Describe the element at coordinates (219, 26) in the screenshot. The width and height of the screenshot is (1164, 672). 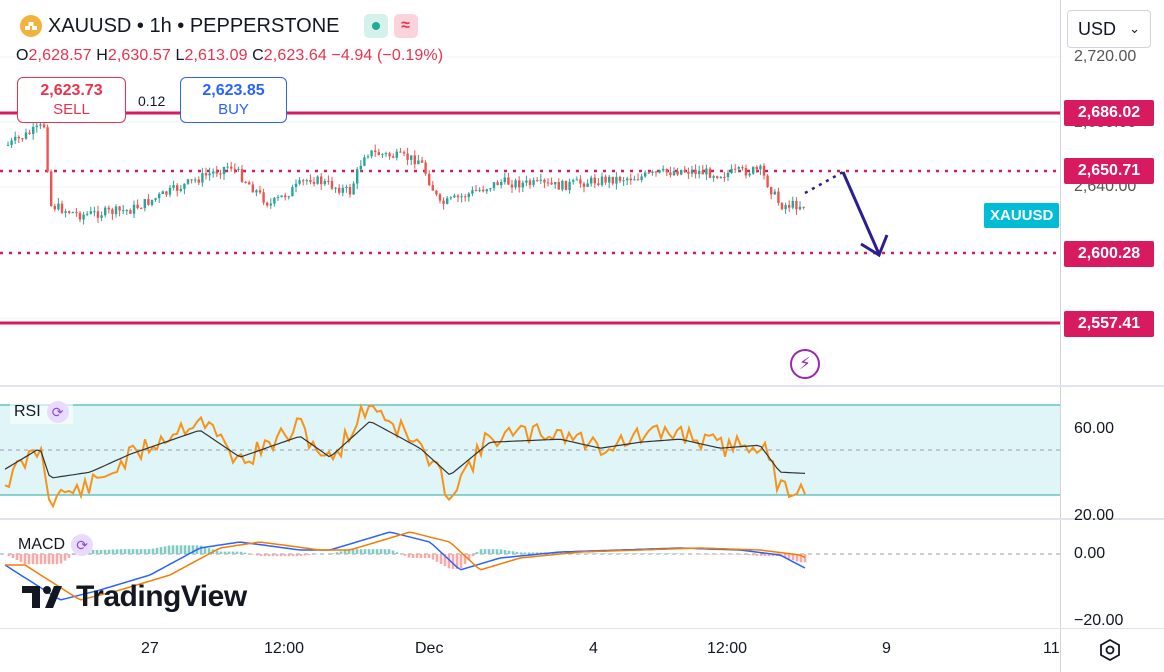
I see `chart-title: XAUUSD • 1h • PEPPERSTONE ≈` at that location.